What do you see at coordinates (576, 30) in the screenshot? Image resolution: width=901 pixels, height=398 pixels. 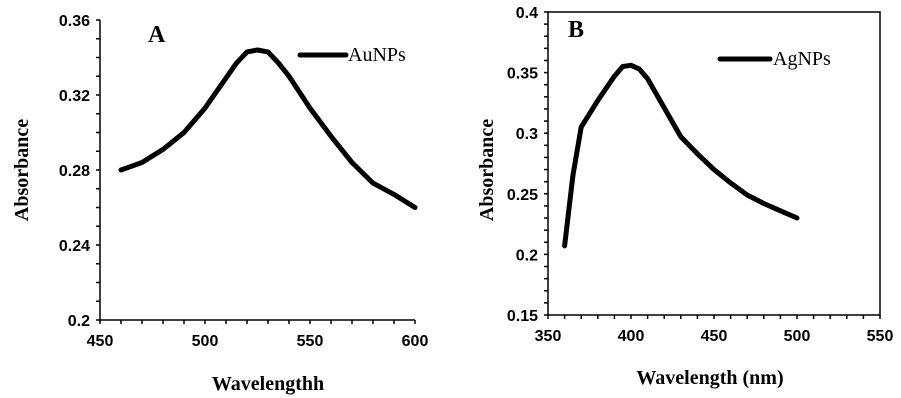 I see `panel-b-label: B` at bounding box center [576, 30].